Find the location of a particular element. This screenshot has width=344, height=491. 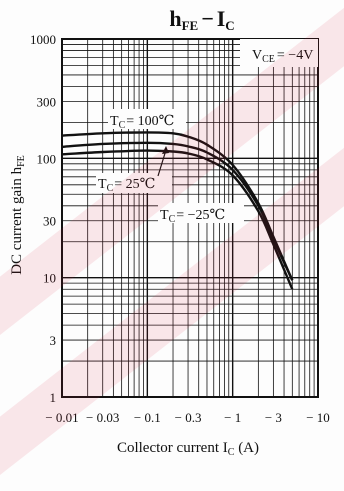

y-tick-labels: 1000 300 100 30 10 3 1 is located at coordinates (43, 218).